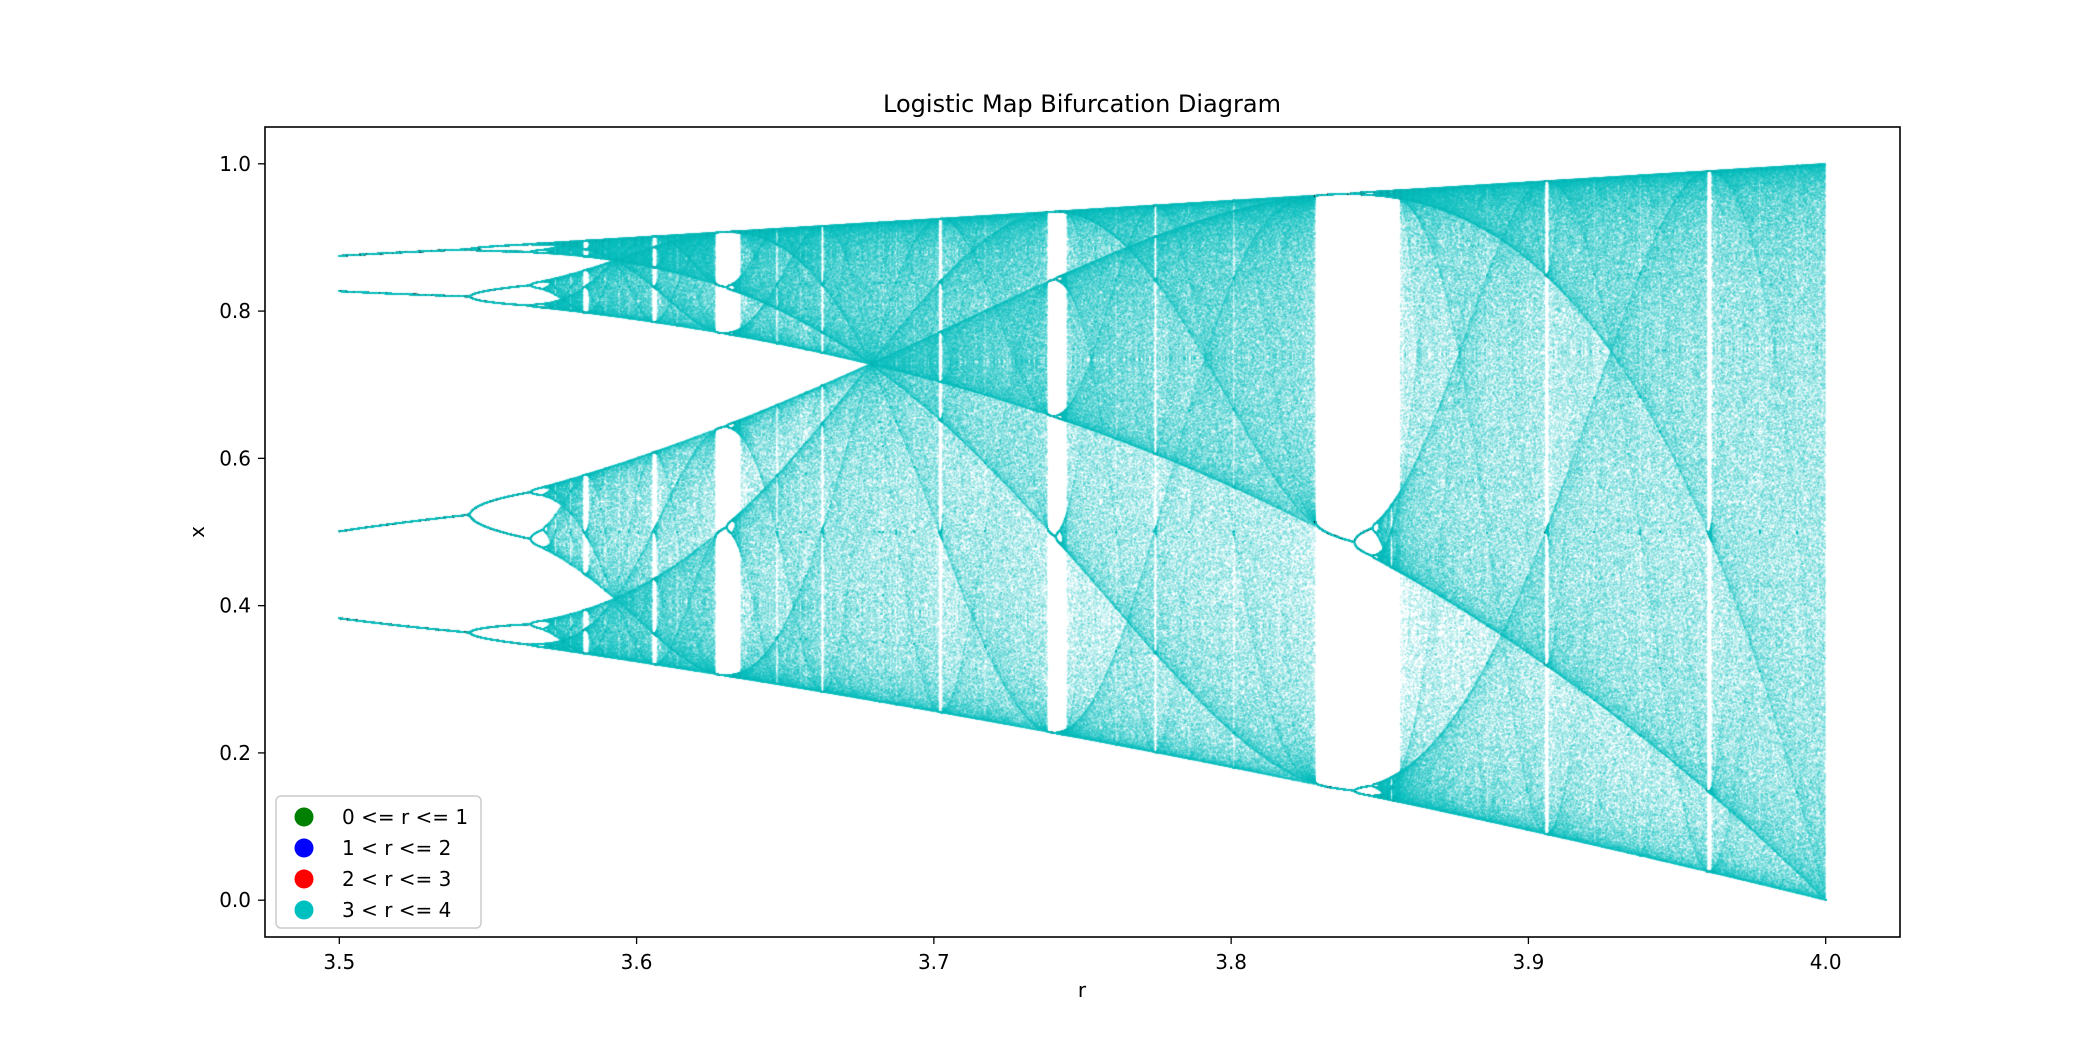 The image size is (2100, 1050). I want to click on y-tick-label: 0.0, so click(235, 900).